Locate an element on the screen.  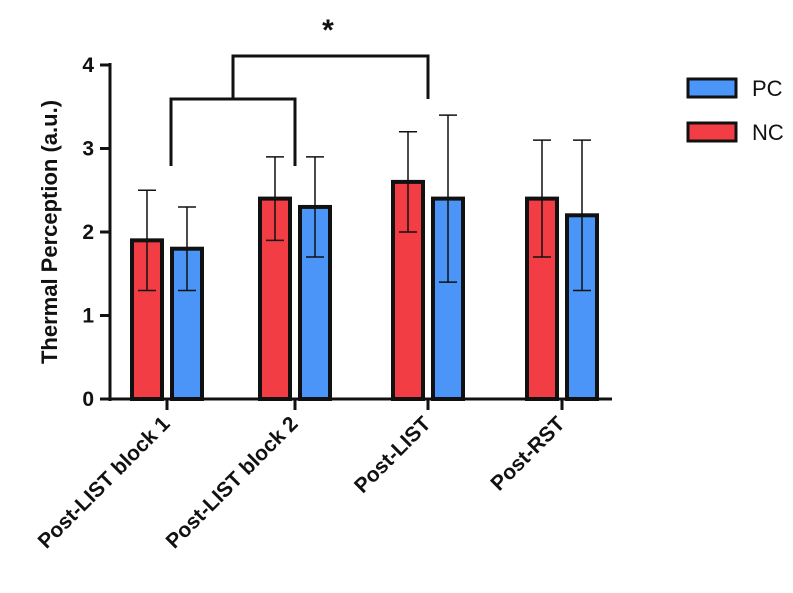
legend: PC NC is located at coordinates (735, 110).